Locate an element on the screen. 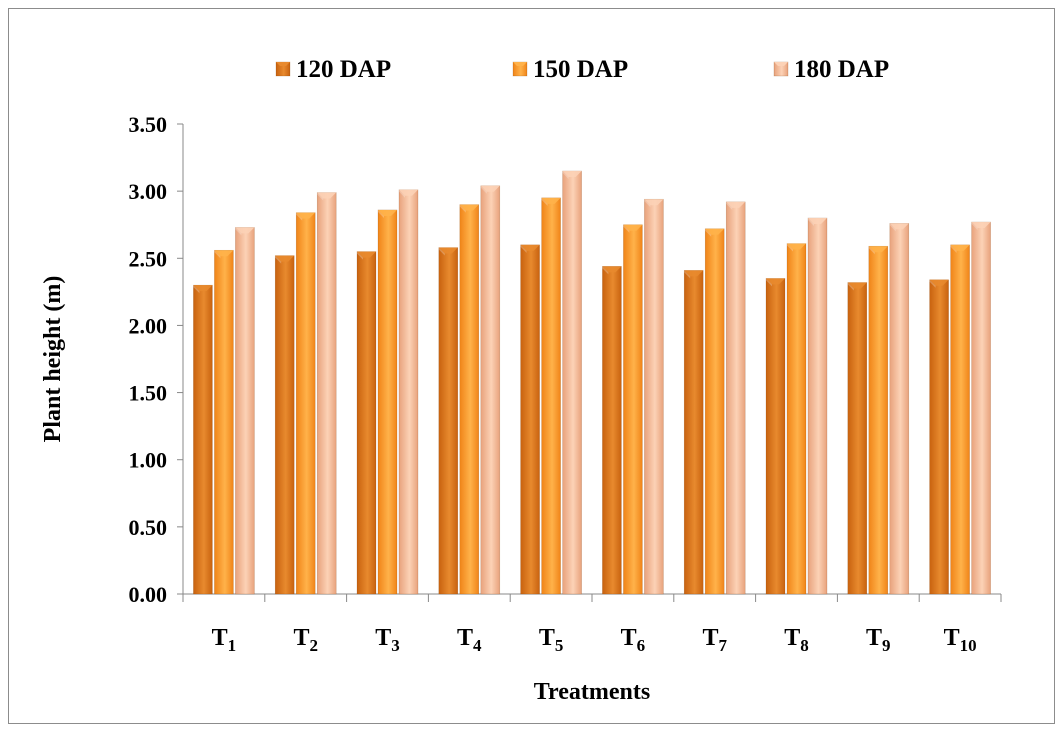  y-axis: 0.00 0.50 1.00 1.50 2.00 2.50 3.00 3.50 is located at coordinates (156, 359).